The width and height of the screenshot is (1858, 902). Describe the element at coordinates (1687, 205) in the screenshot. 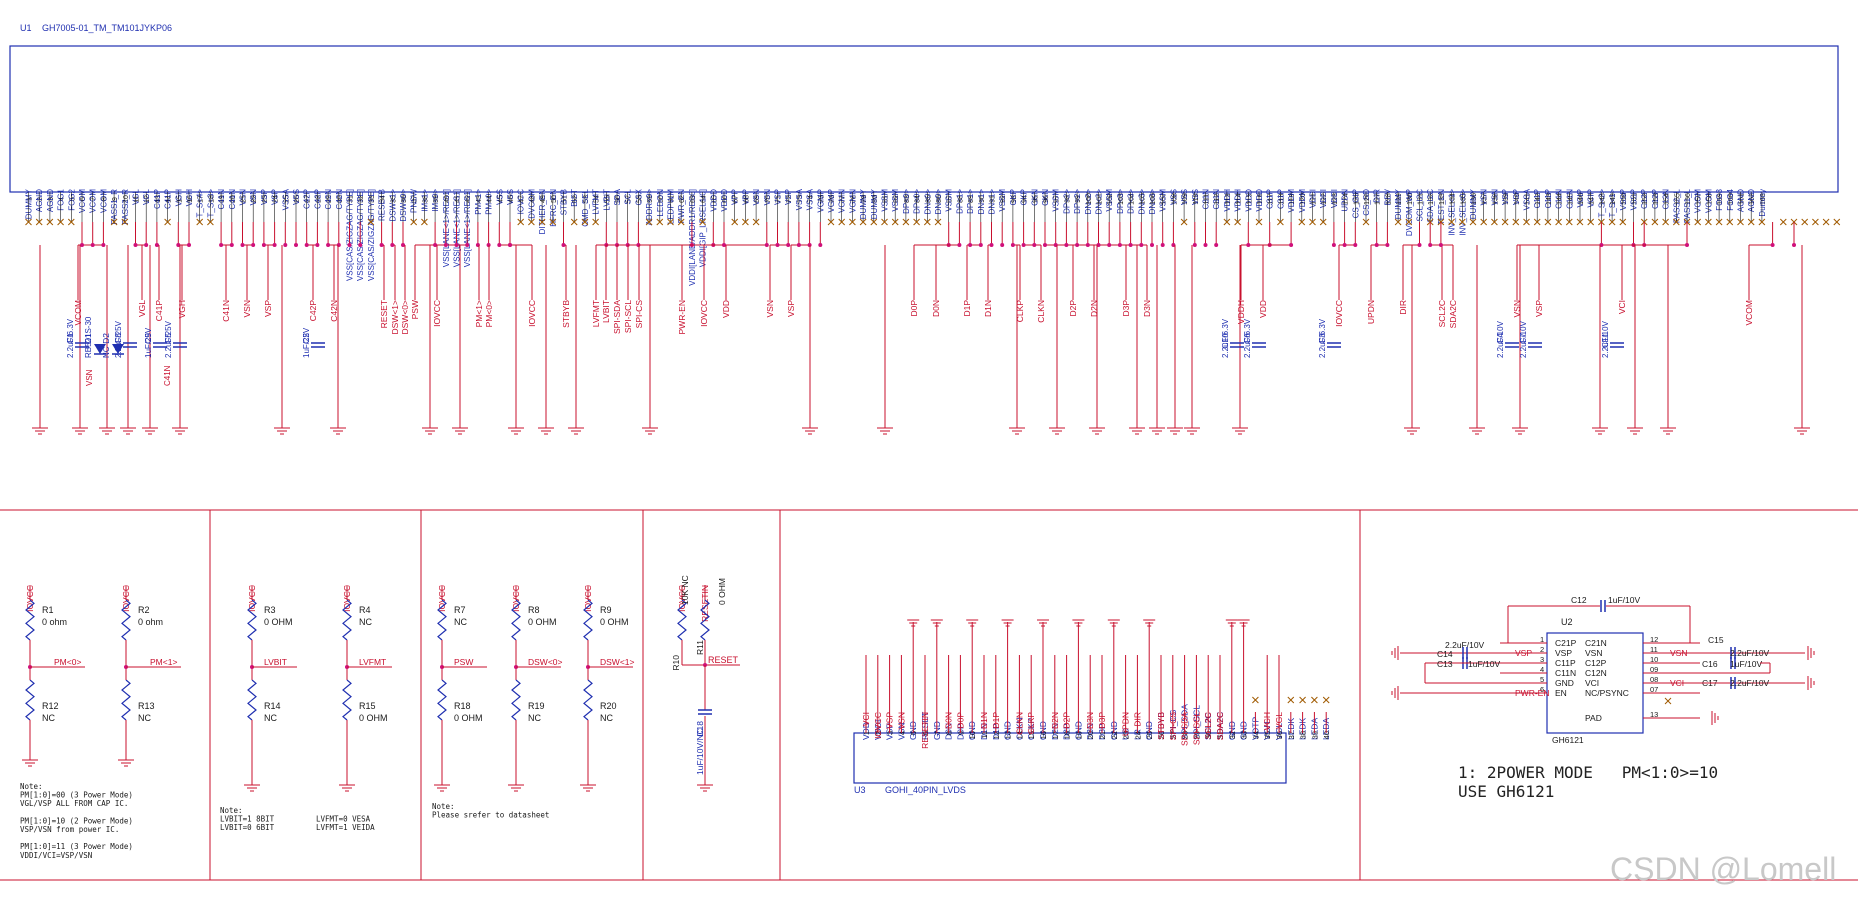

I see `u1-pin-name: PASS1_L` at that location.